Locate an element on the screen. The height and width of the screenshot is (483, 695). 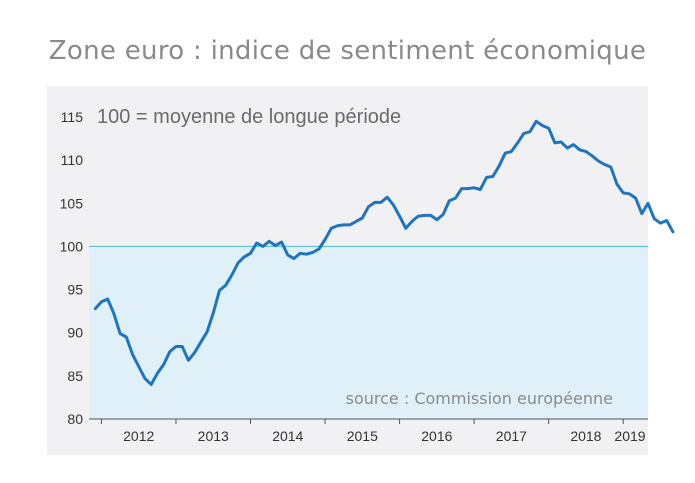
x-axis-ticks: 2012 2013 2014 2015 2016 2017 2018 2019 is located at coordinates (373, 431).